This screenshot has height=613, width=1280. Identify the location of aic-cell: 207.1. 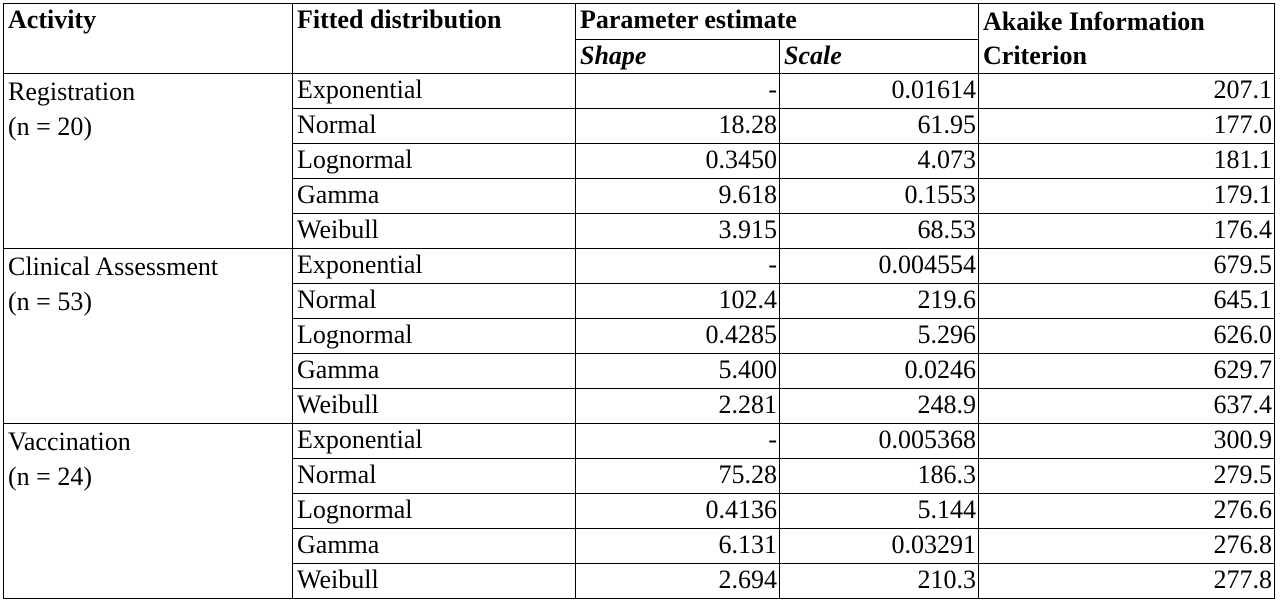
(1126, 91).